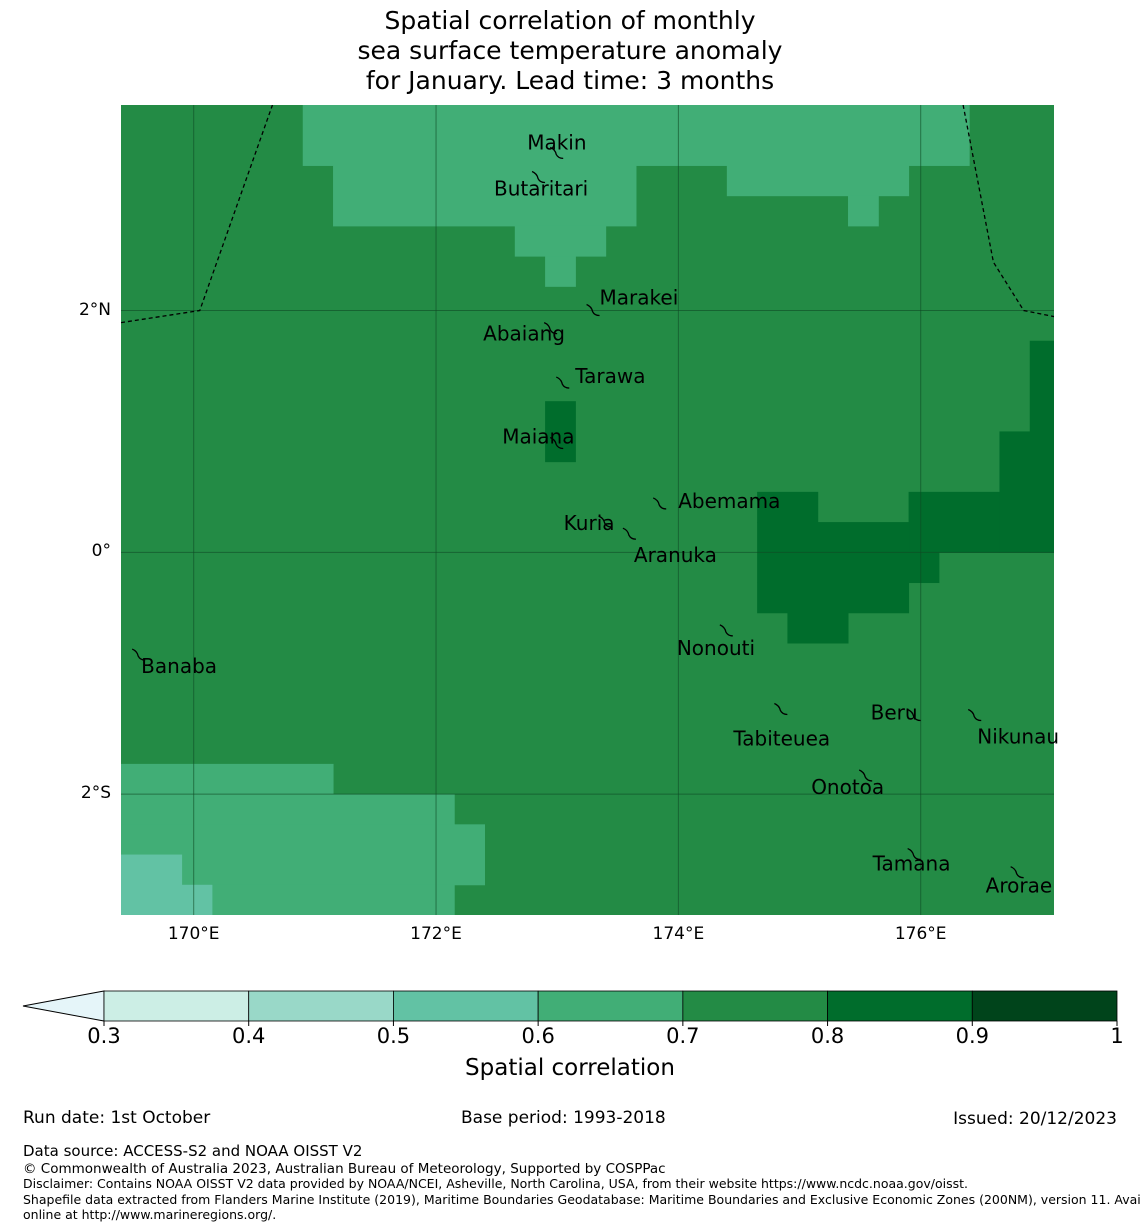 The image size is (1140, 1230). I want to click on x-tick-label: 176°E, so click(920, 934).